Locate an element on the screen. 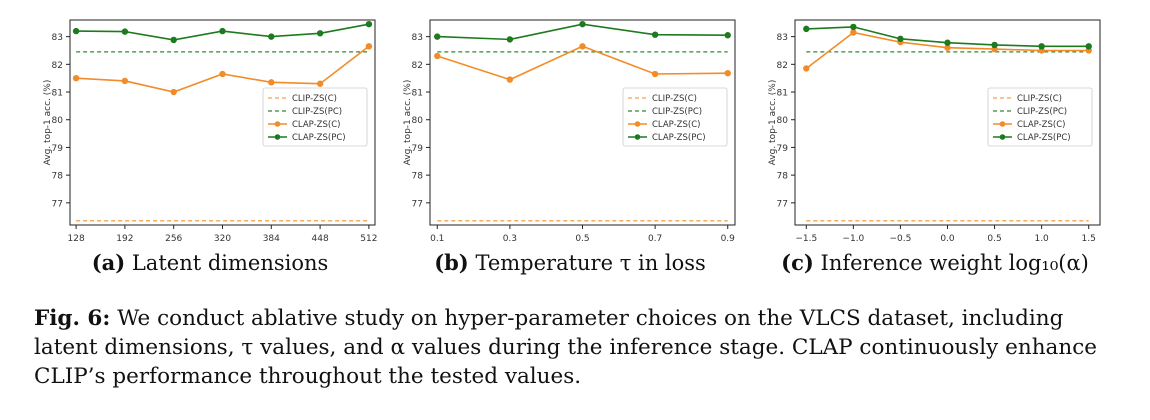  x-tick-label: 384 is located at coordinates (271, 239).